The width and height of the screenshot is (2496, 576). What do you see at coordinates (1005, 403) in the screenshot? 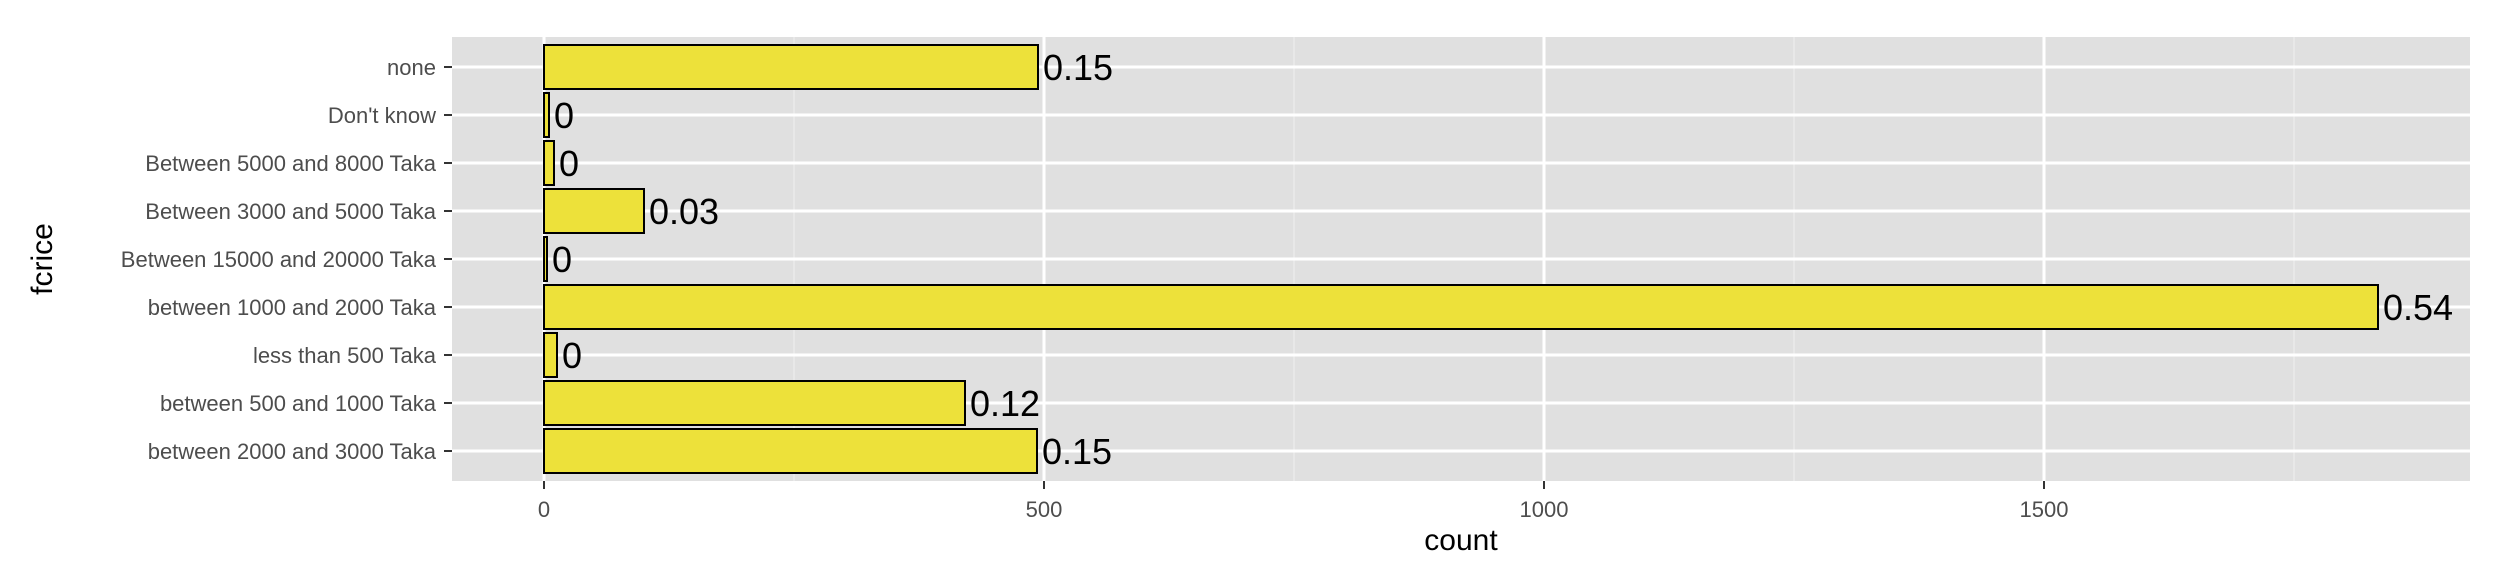
I see `bar-data-label: 0.12` at bounding box center [1005, 403].